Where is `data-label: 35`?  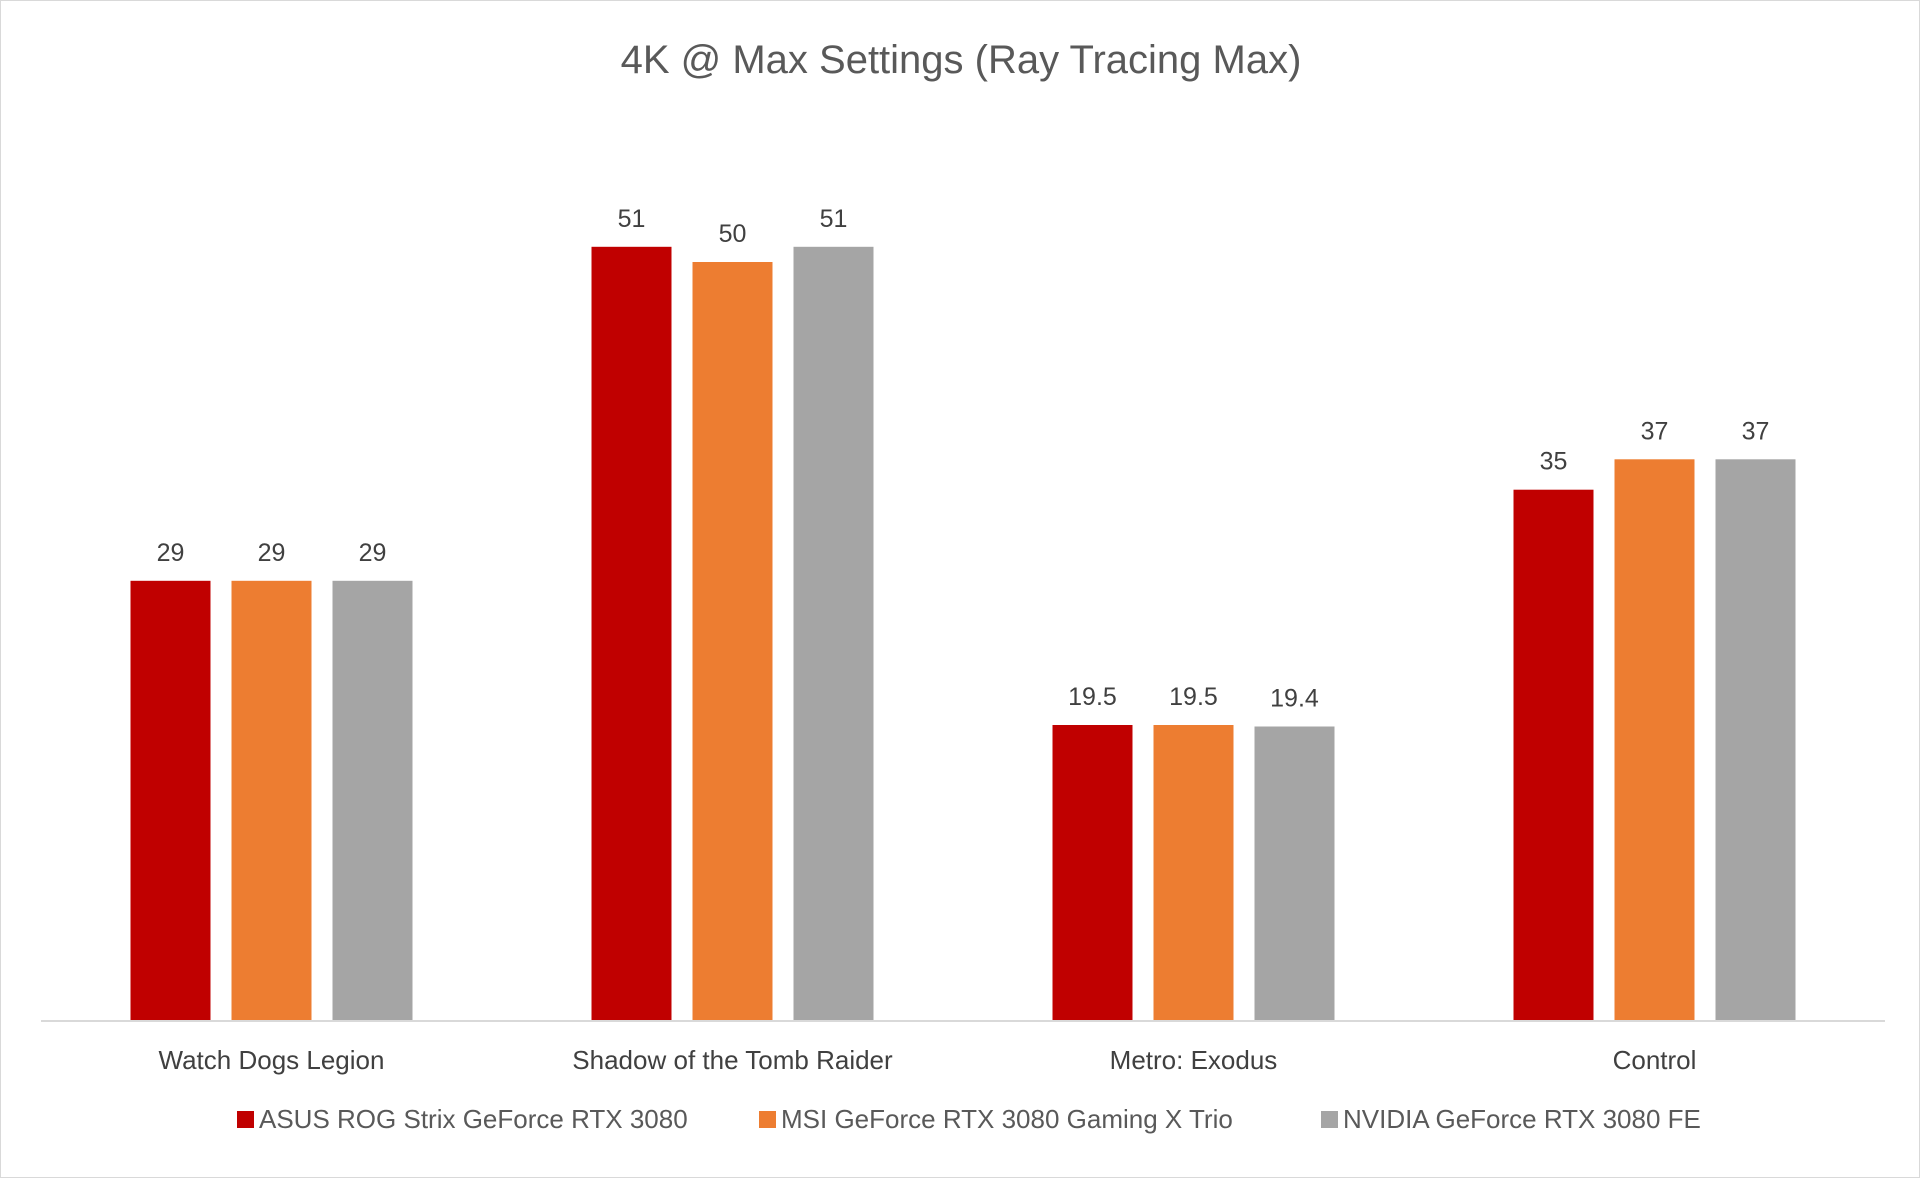
data-label: 35 is located at coordinates (1554, 462).